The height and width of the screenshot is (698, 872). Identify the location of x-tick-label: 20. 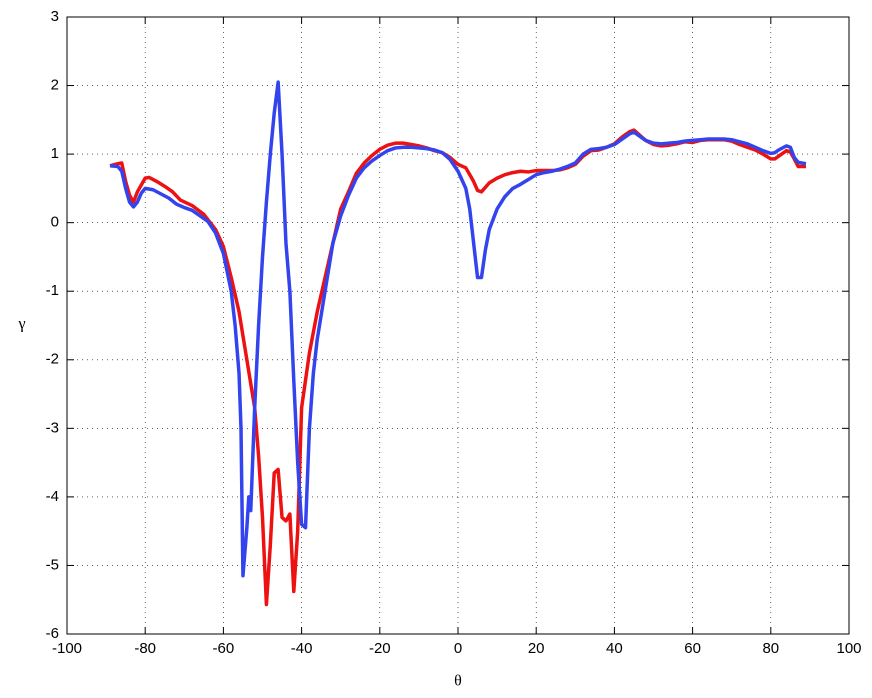
(536, 648).